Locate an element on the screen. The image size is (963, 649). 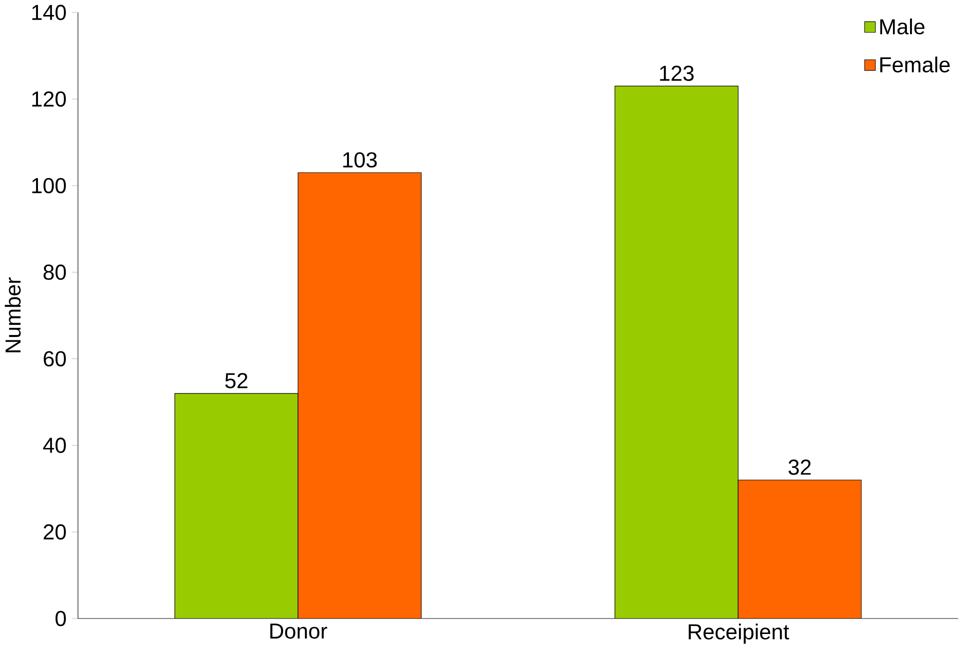
data-label: 103 is located at coordinates (360, 160).